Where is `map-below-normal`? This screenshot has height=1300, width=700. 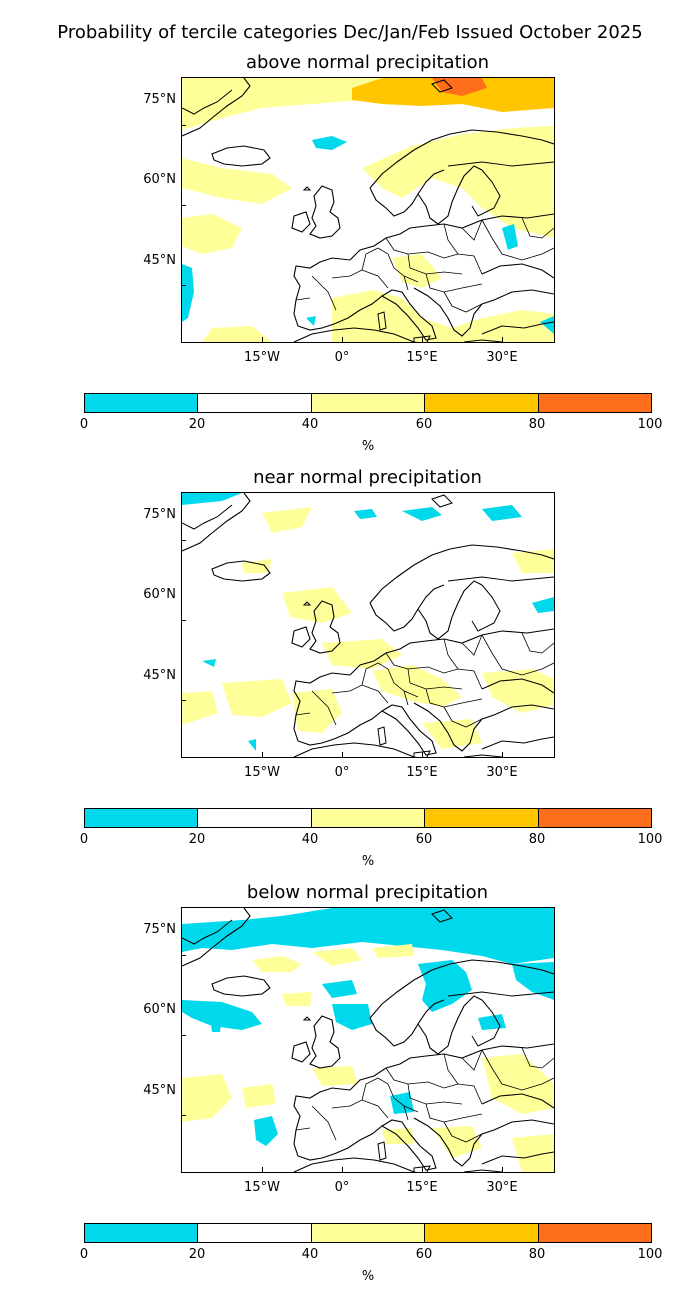
map-below-normal is located at coordinates (368, 1040).